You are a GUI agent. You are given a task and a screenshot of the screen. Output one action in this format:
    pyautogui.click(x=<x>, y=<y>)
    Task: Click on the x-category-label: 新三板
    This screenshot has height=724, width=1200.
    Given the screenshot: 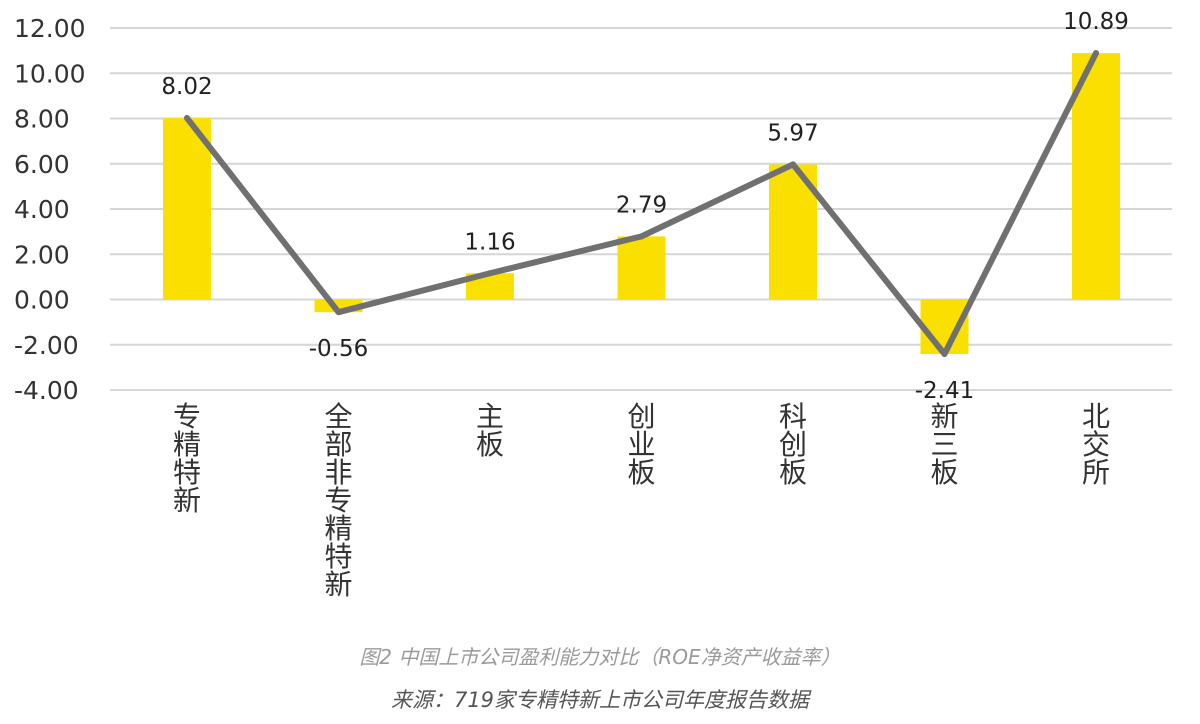 What is the action you would take?
    pyautogui.click(x=944, y=444)
    